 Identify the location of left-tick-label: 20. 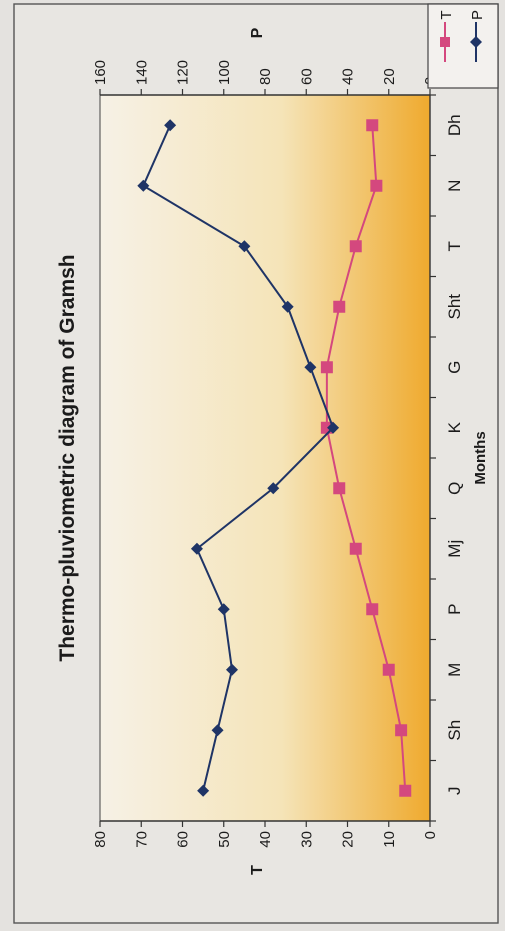
(348, 839).